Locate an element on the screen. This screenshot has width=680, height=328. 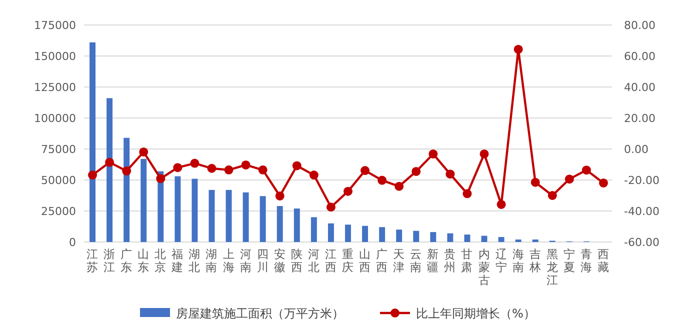
y2-tick-label: -20.00 is located at coordinates (642, 180).